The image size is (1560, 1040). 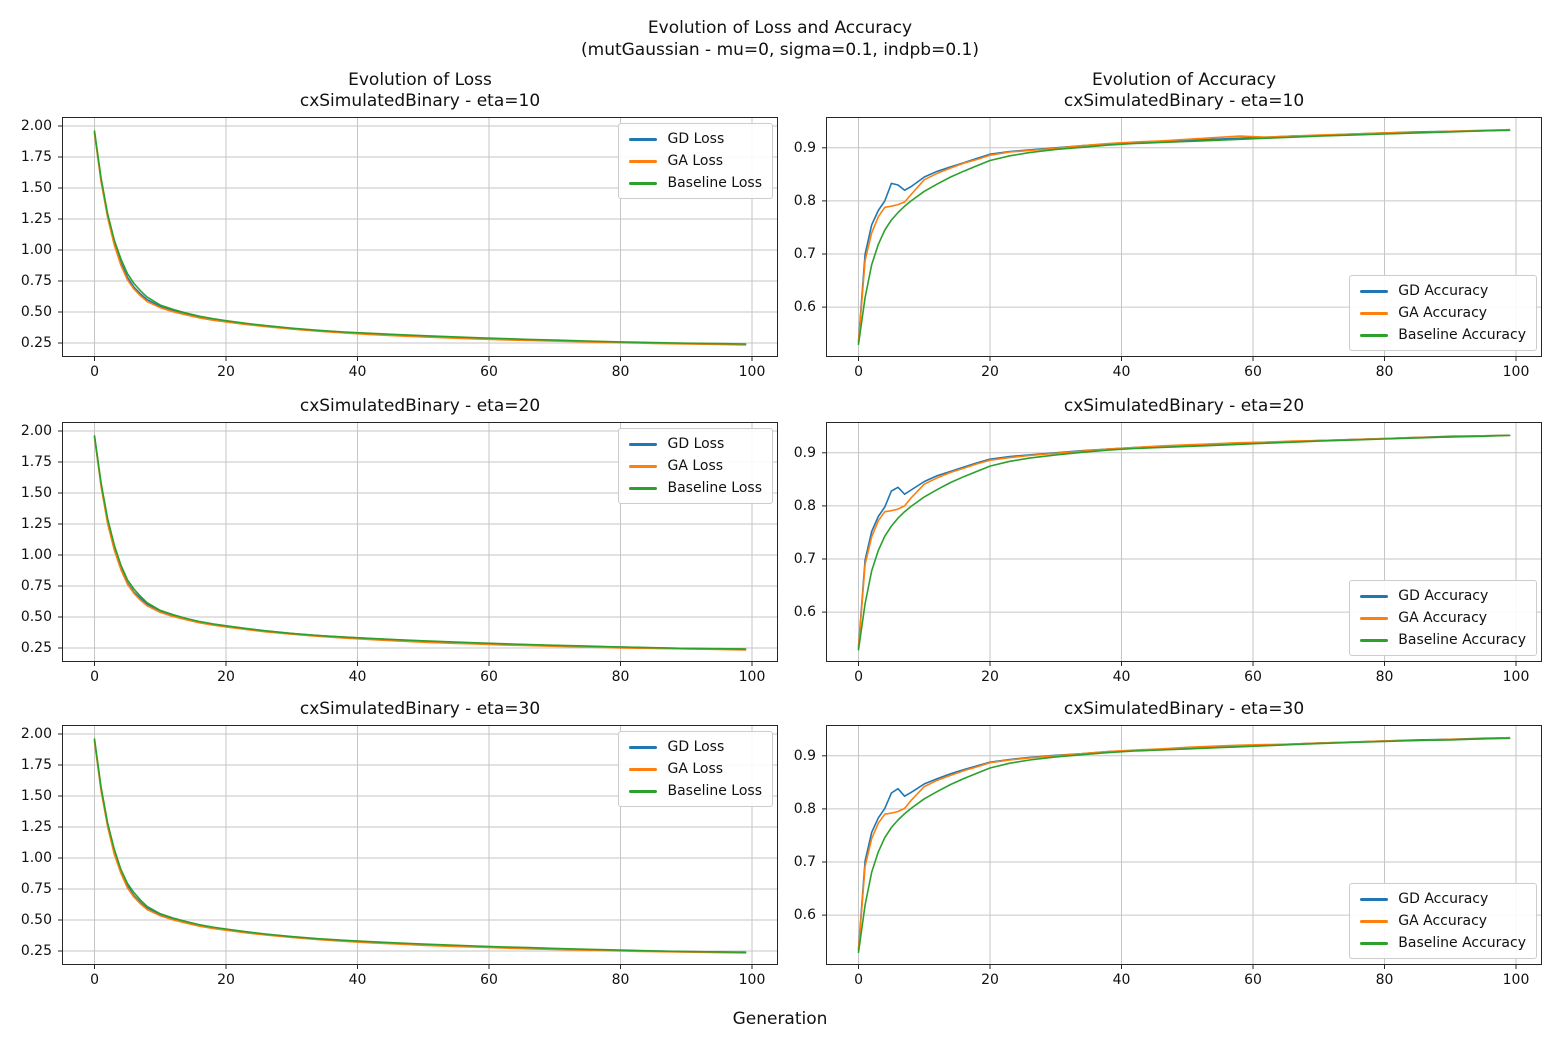 What do you see at coordinates (36, 586) in the screenshot?
I see `y-tick-label: 0.75` at bounding box center [36, 586].